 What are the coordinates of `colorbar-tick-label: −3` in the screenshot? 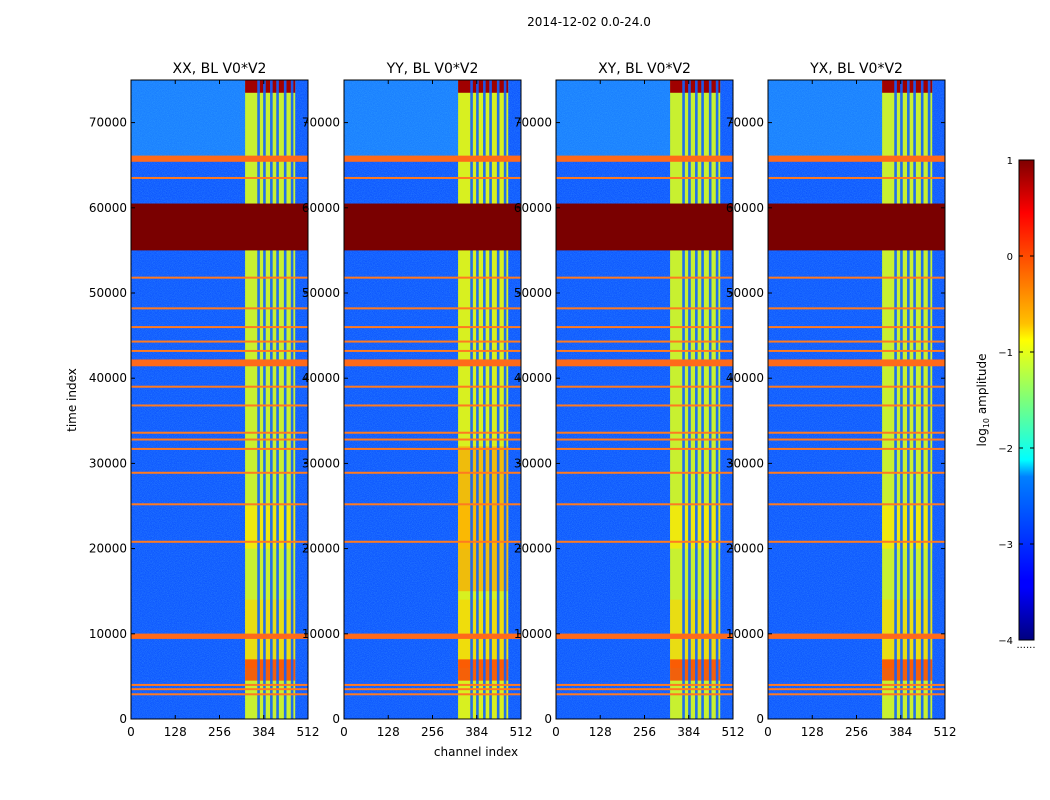 It's located at (1005, 545).